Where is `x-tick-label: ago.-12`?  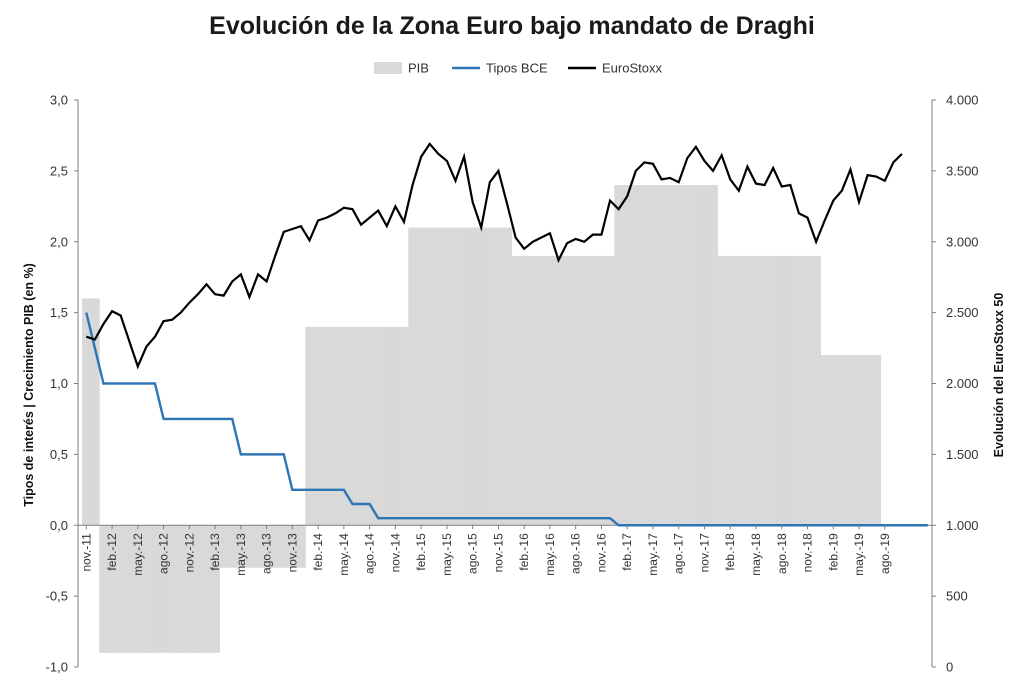
x-tick-label: ago.-12 is located at coordinates (164, 553).